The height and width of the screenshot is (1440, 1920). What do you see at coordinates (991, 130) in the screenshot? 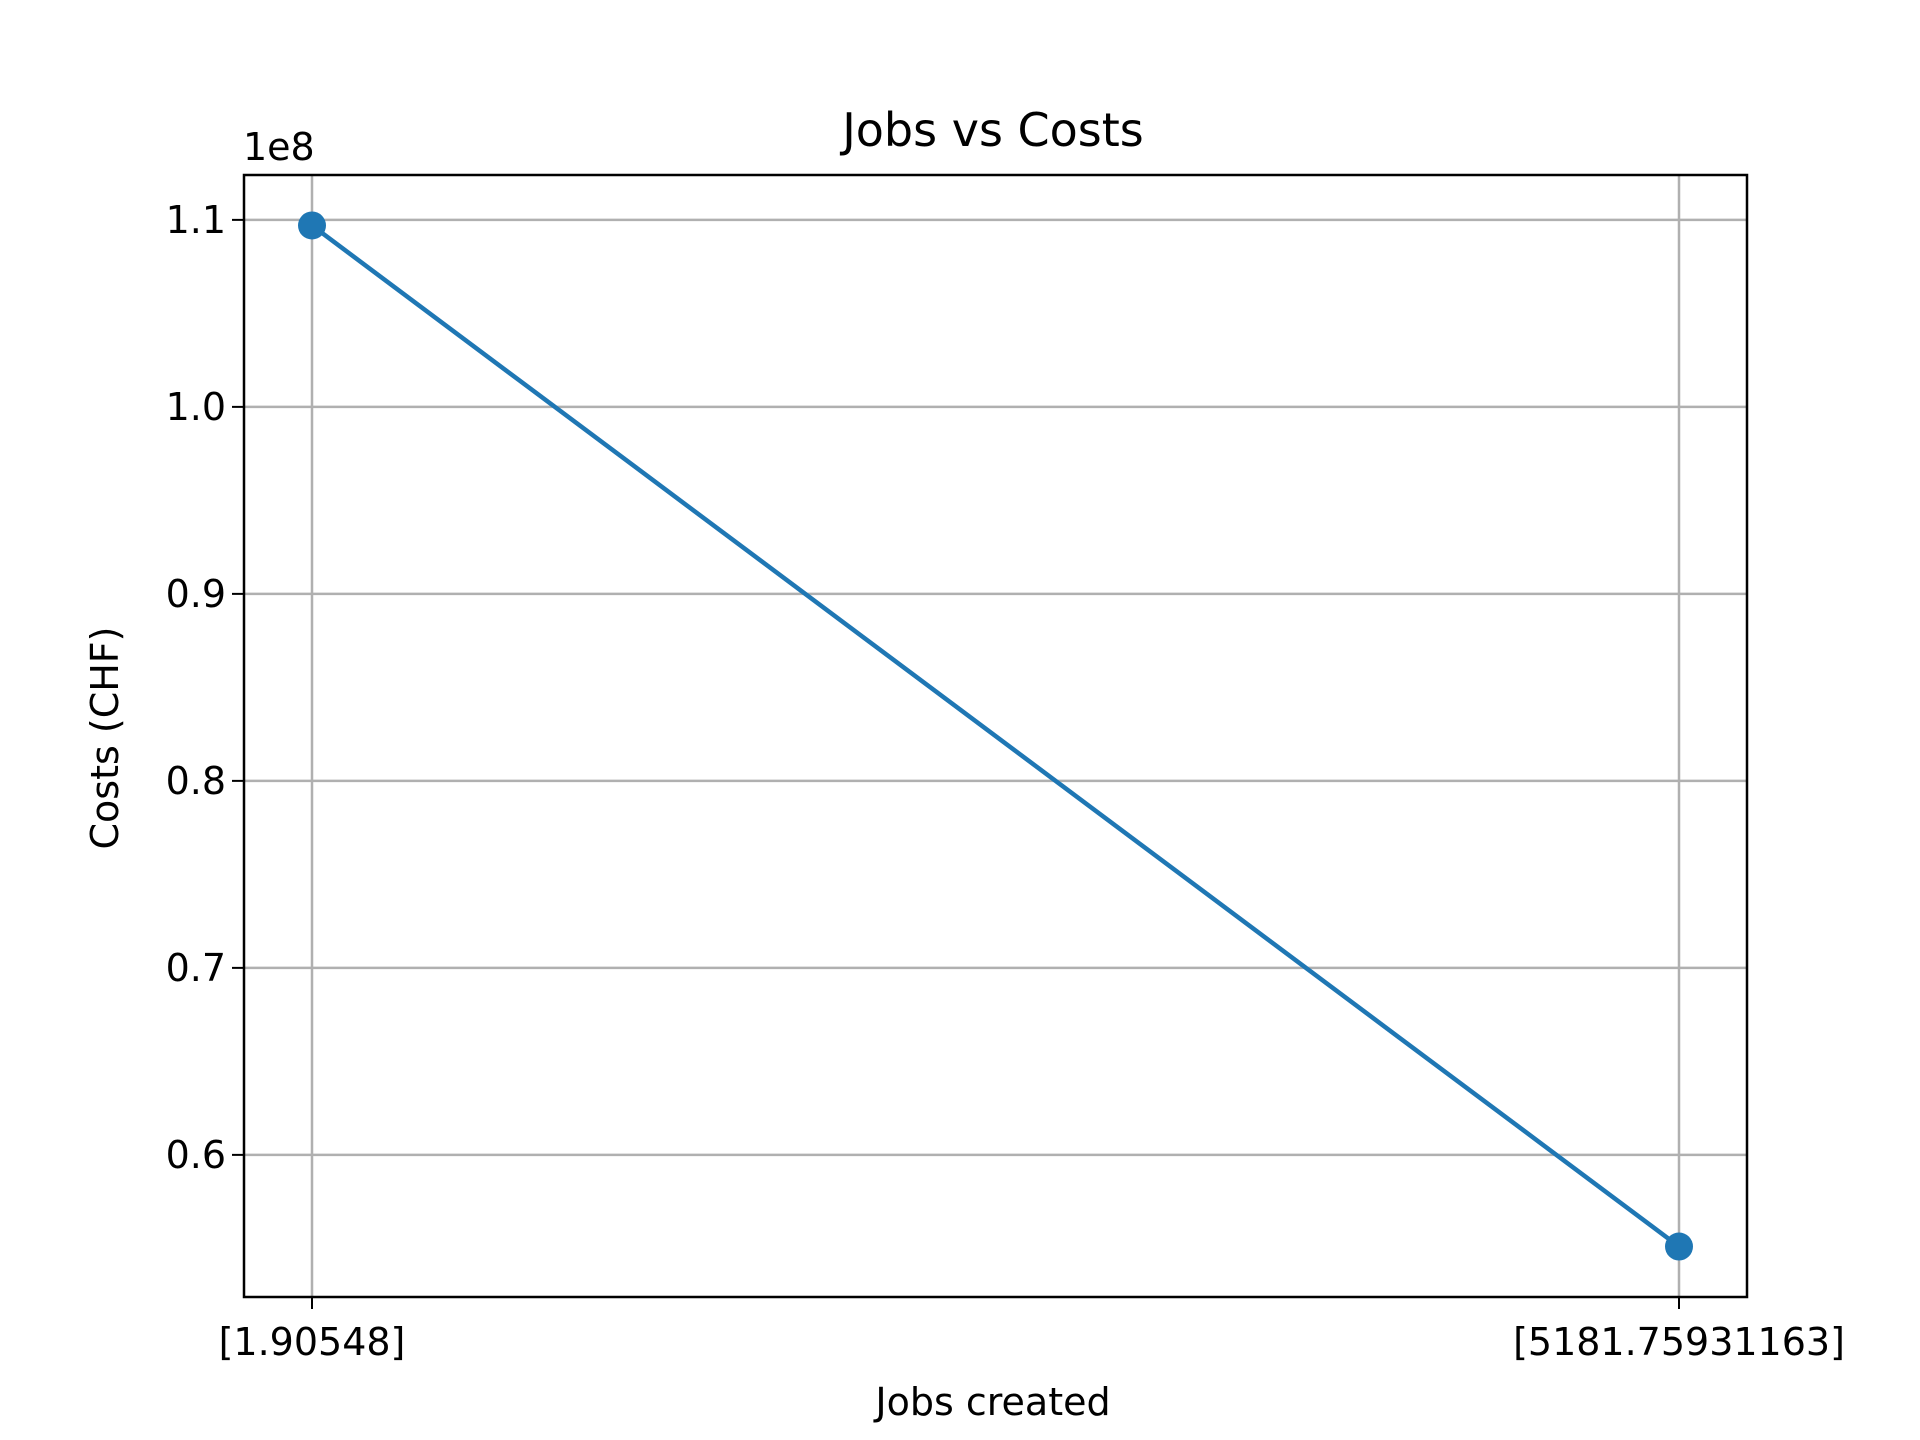
I see `chart-title: Jobs vs Costs` at bounding box center [991, 130].